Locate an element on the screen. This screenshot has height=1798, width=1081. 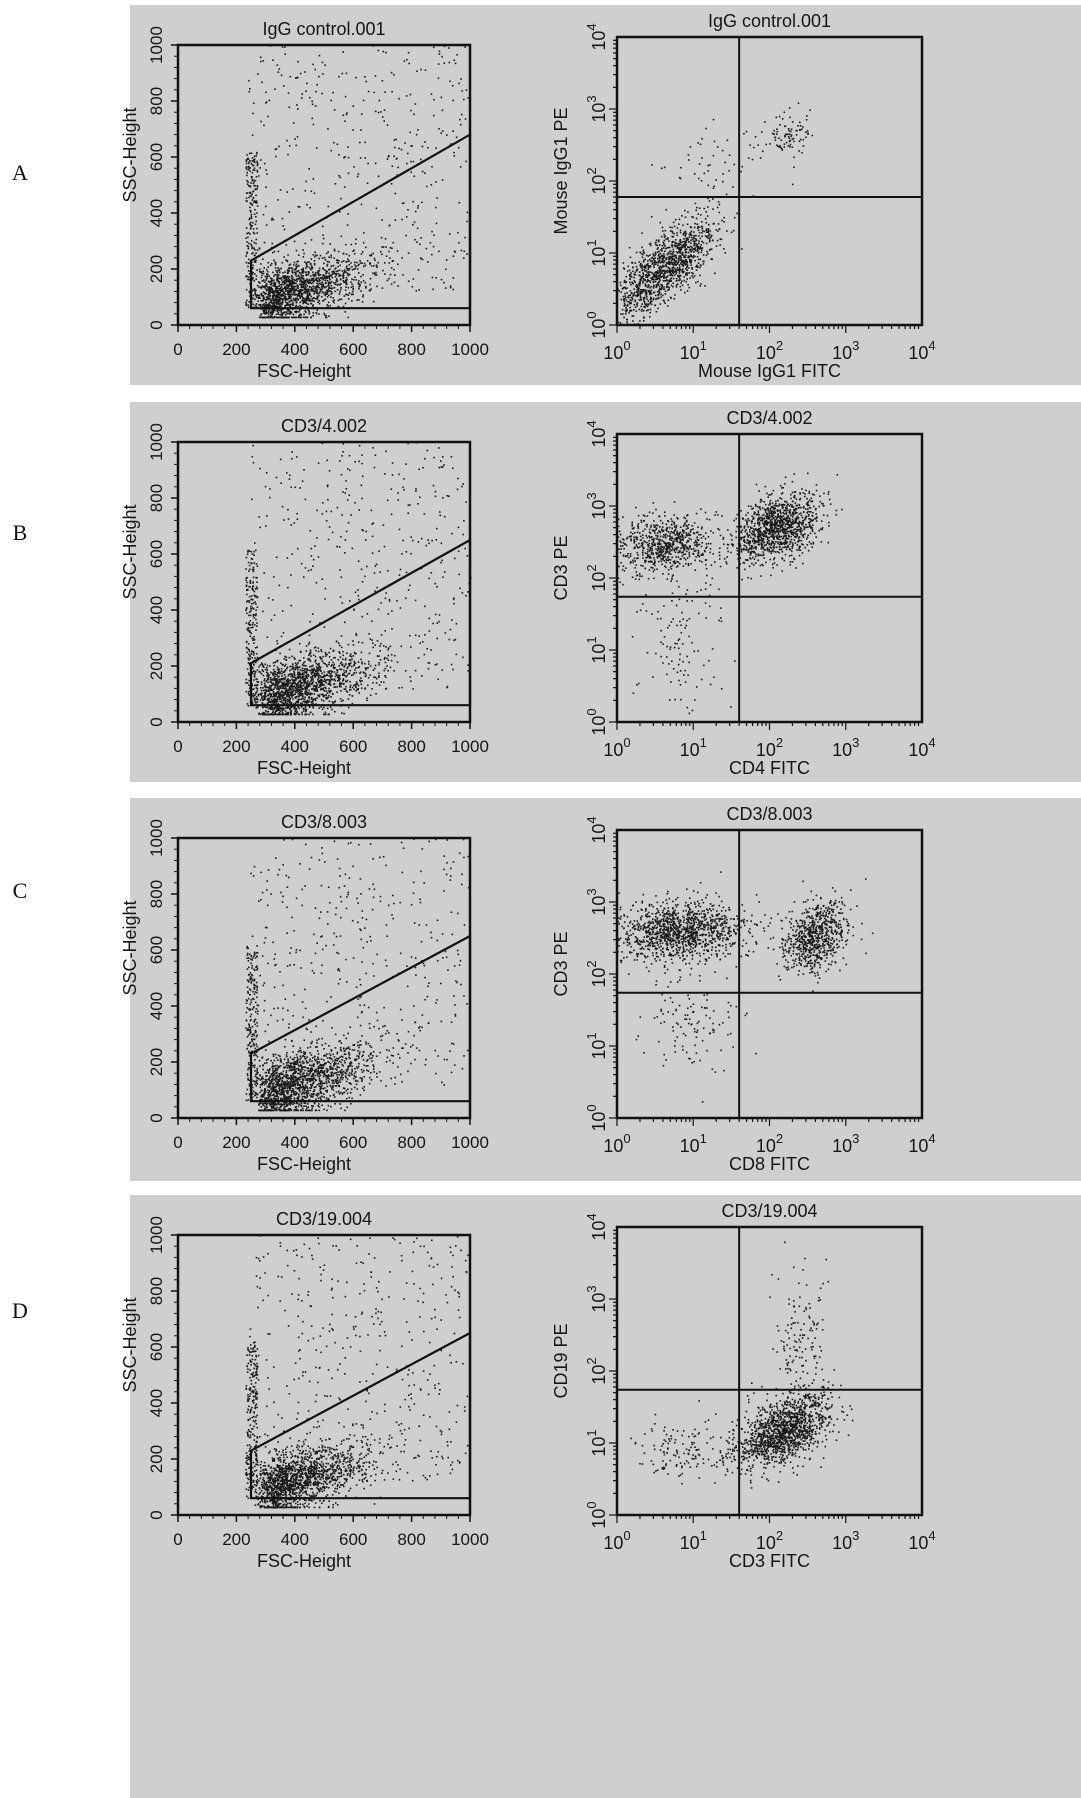
x-tick-label: 101 is located at coordinates (693, 350).